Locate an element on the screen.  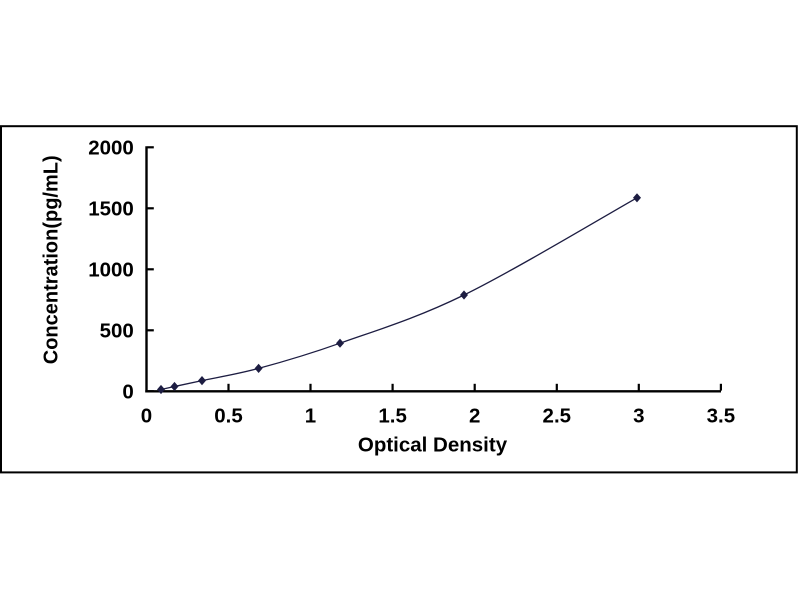
svg-text: 1000 is located at coordinates (111, 269).